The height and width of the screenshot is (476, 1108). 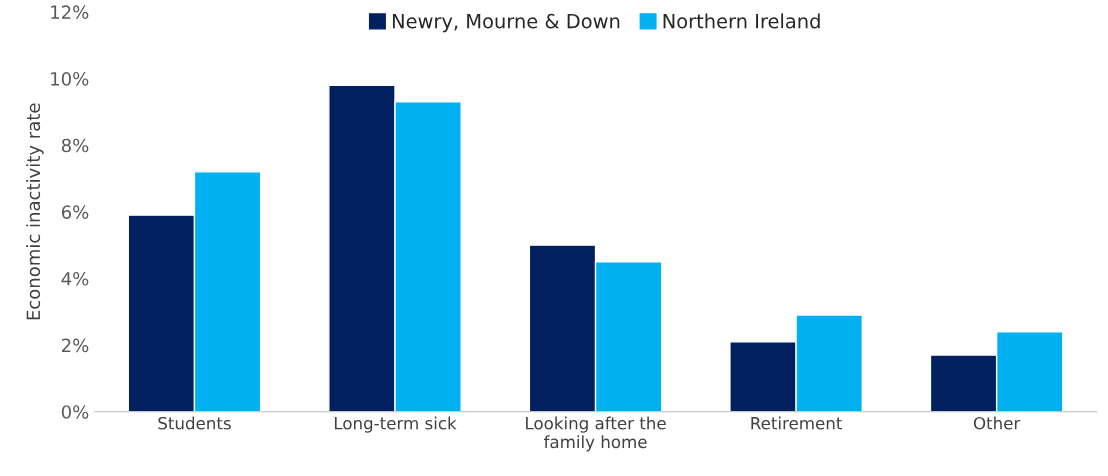 What do you see at coordinates (75, 145) in the screenshot?
I see `y-tick-label: 8%` at bounding box center [75, 145].